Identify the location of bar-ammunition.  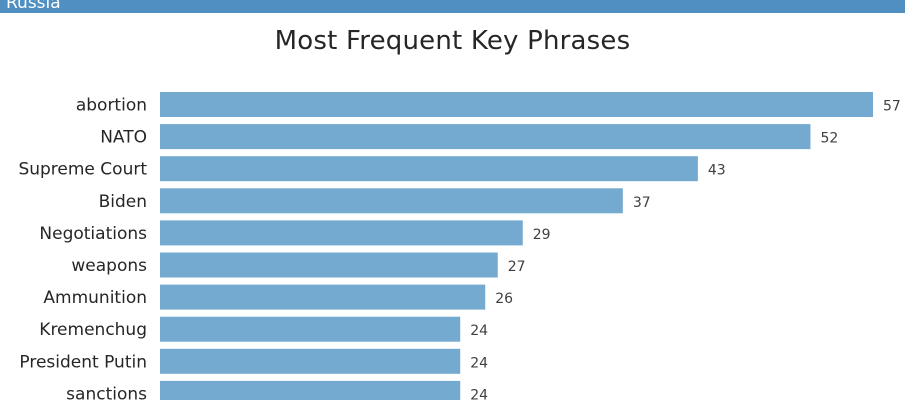
(323, 297).